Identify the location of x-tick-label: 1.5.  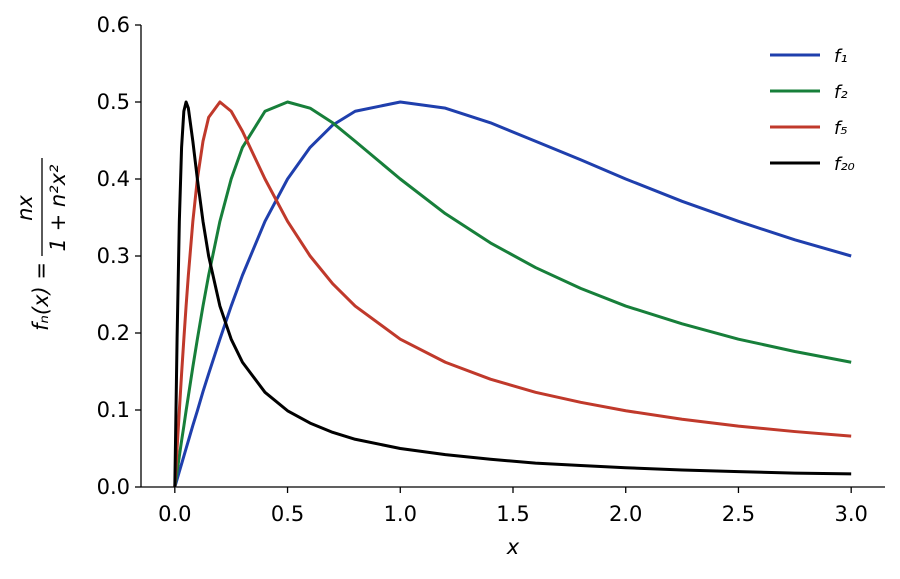
(512, 514).